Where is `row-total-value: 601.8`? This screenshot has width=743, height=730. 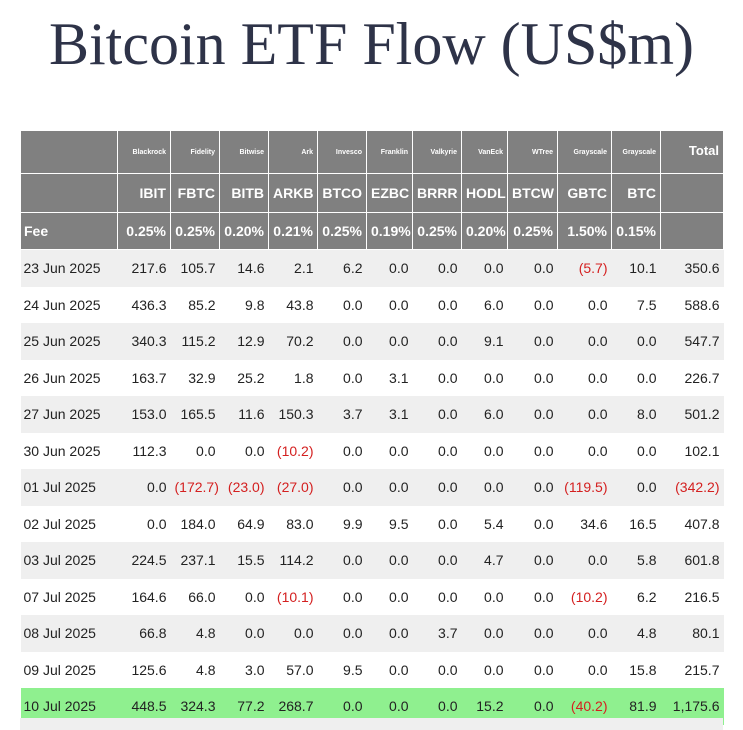
row-total-value: 601.8 is located at coordinates (692, 560).